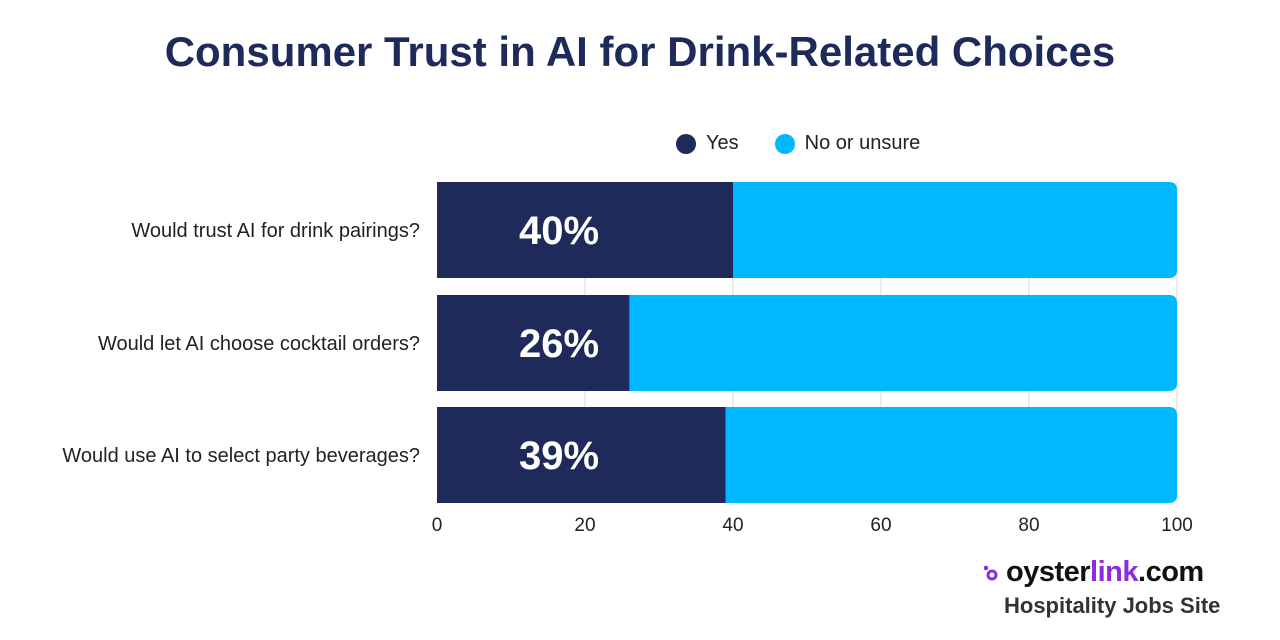 The image size is (1280, 640). I want to click on x-tick-label-20: 20, so click(584, 525).